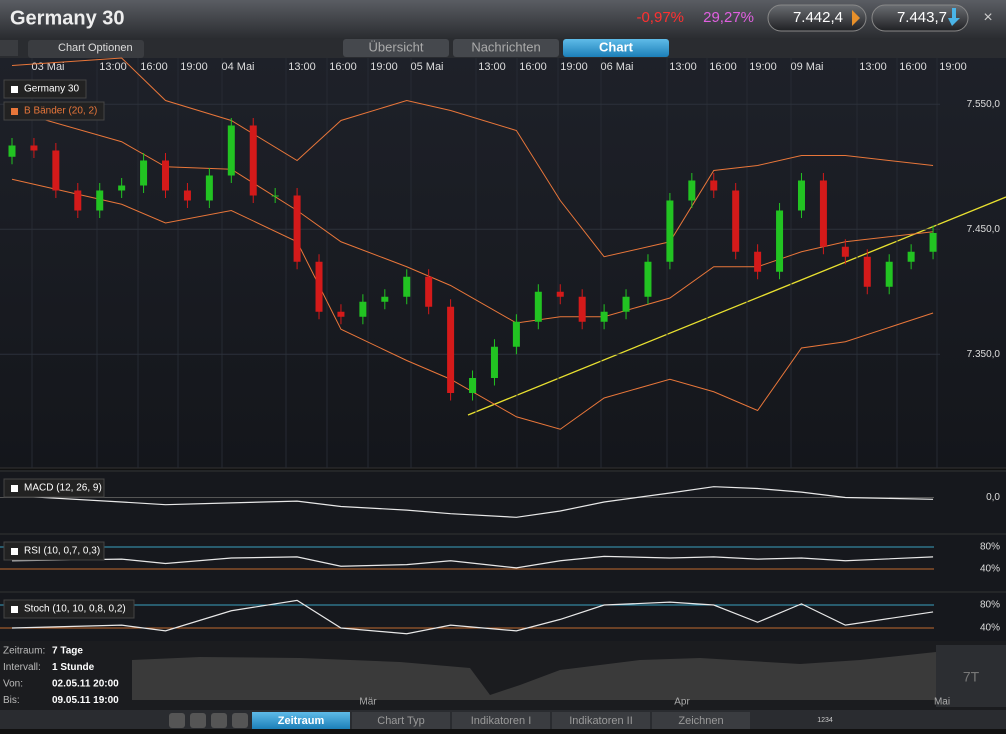 The width and height of the screenshot is (1006, 734). What do you see at coordinates (806, 67) in the screenshot?
I see `time-label: 09 Mai` at bounding box center [806, 67].